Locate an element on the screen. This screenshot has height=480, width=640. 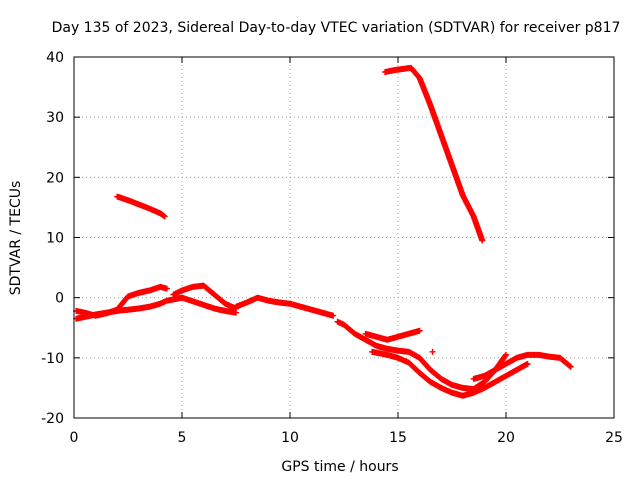
y-tick-label: 20 is located at coordinates (55, 178).